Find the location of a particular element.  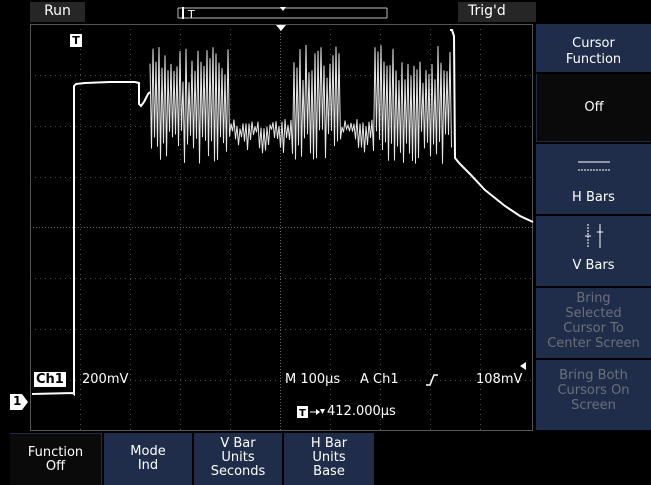

record-view-bar: T is located at coordinates (282, 13).